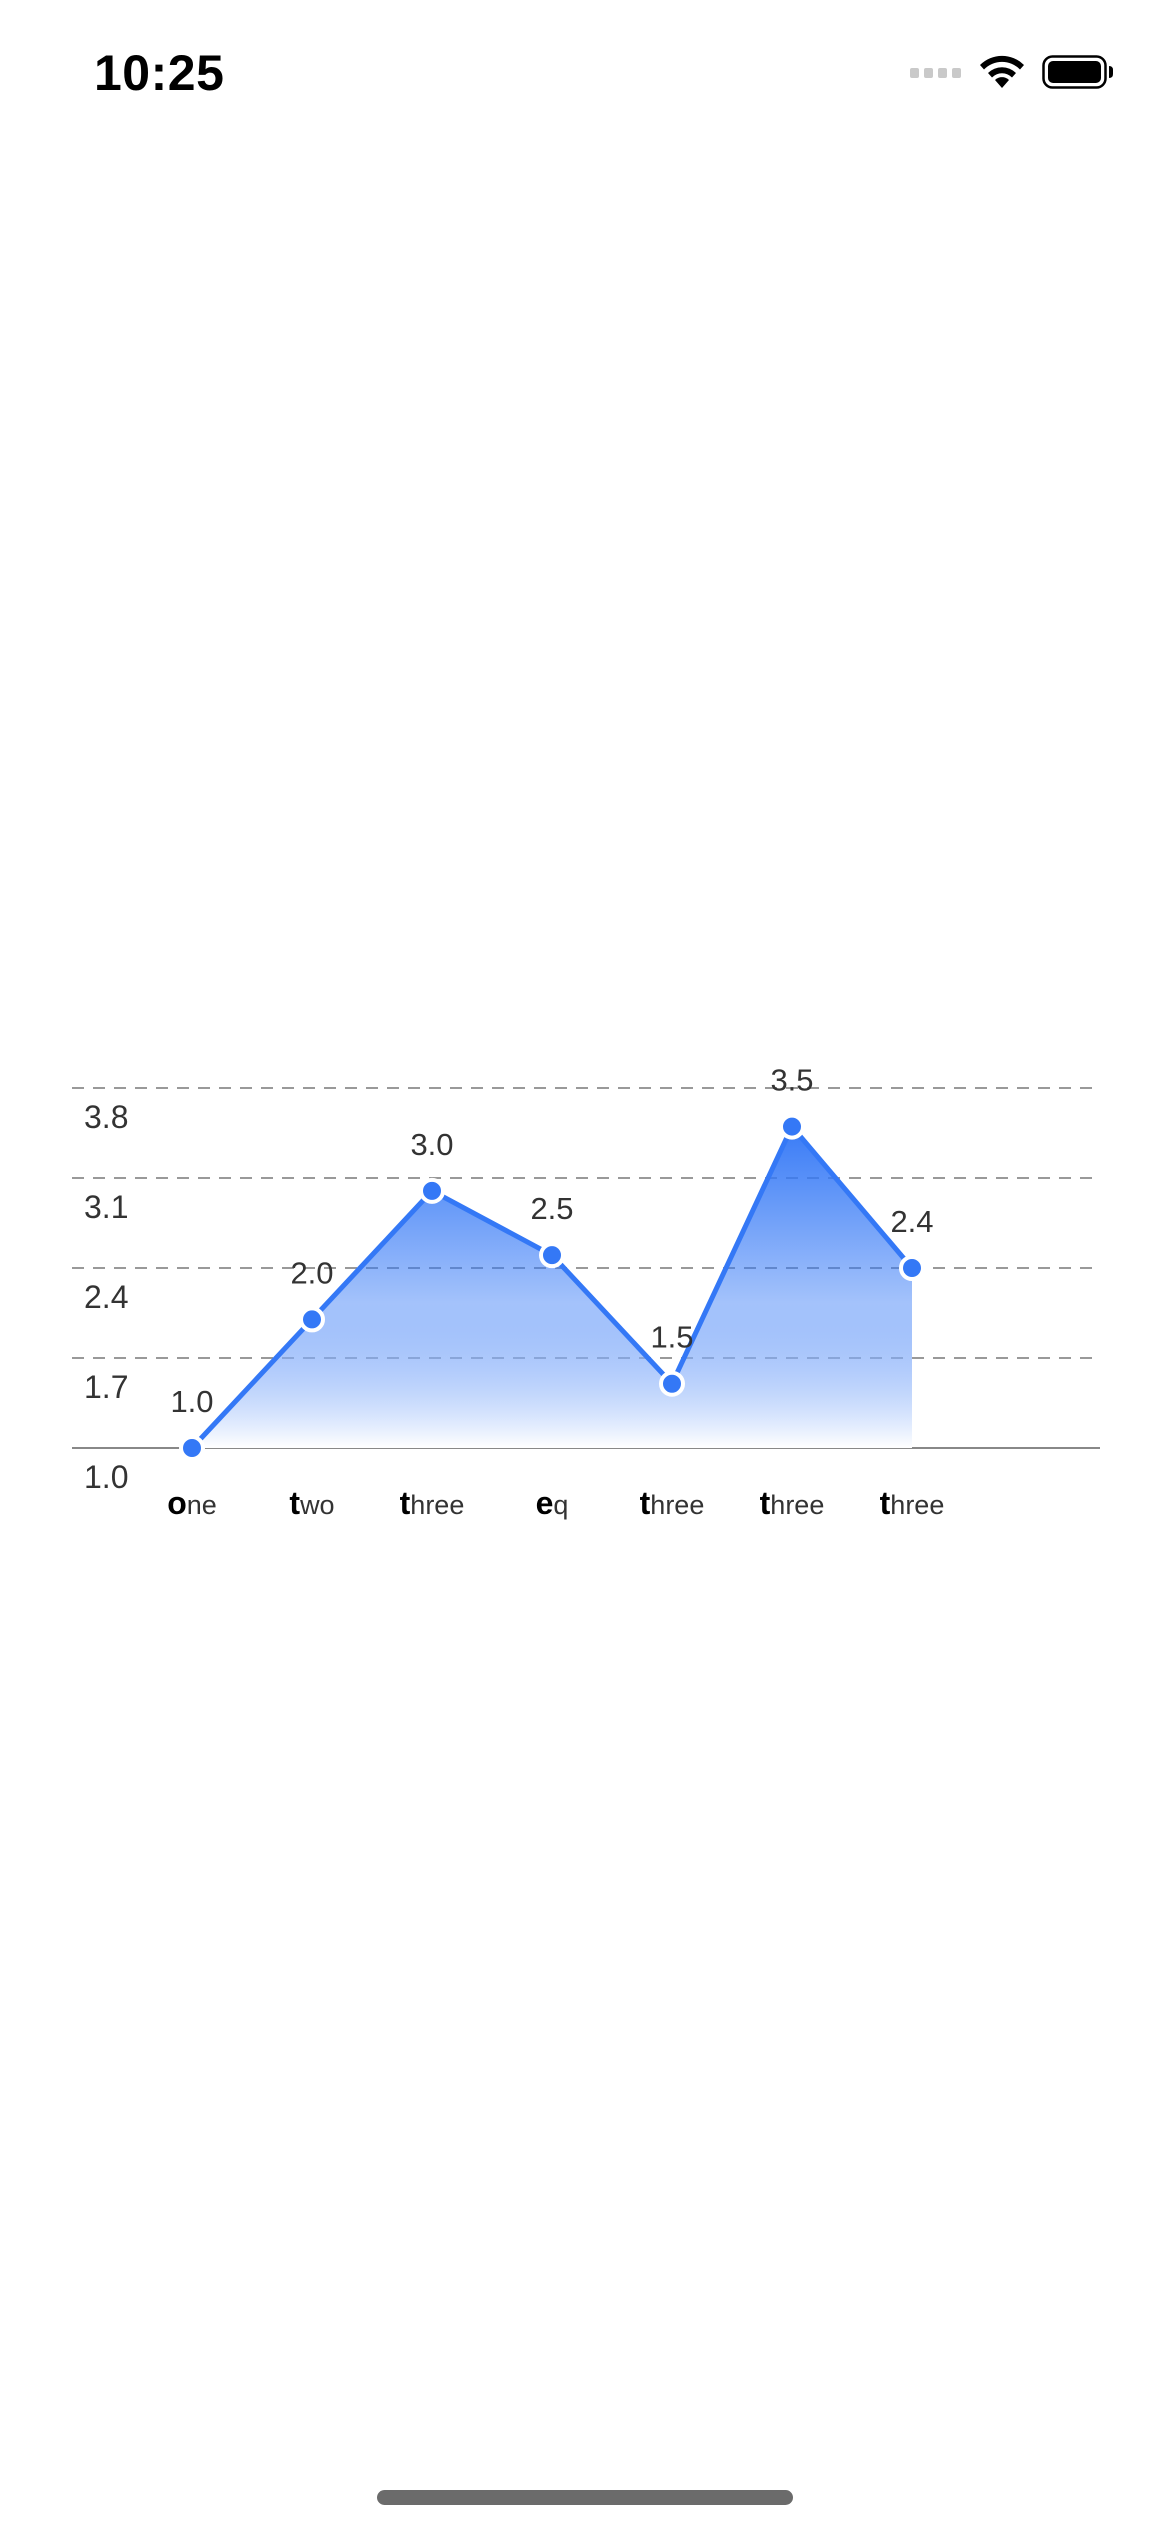  Describe the element at coordinates (551, 1208) in the screenshot. I see `value-label: 2.5` at that location.